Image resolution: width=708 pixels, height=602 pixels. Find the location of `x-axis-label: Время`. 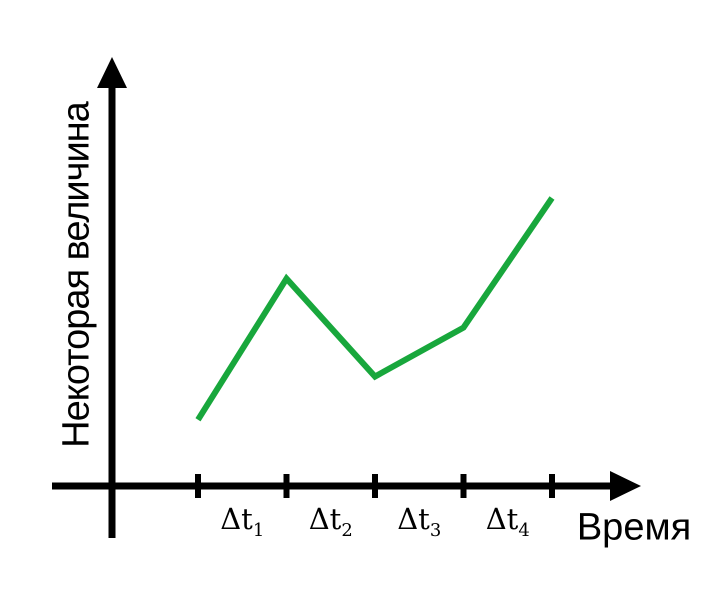

x-axis-label: Время is located at coordinates (634, 527).